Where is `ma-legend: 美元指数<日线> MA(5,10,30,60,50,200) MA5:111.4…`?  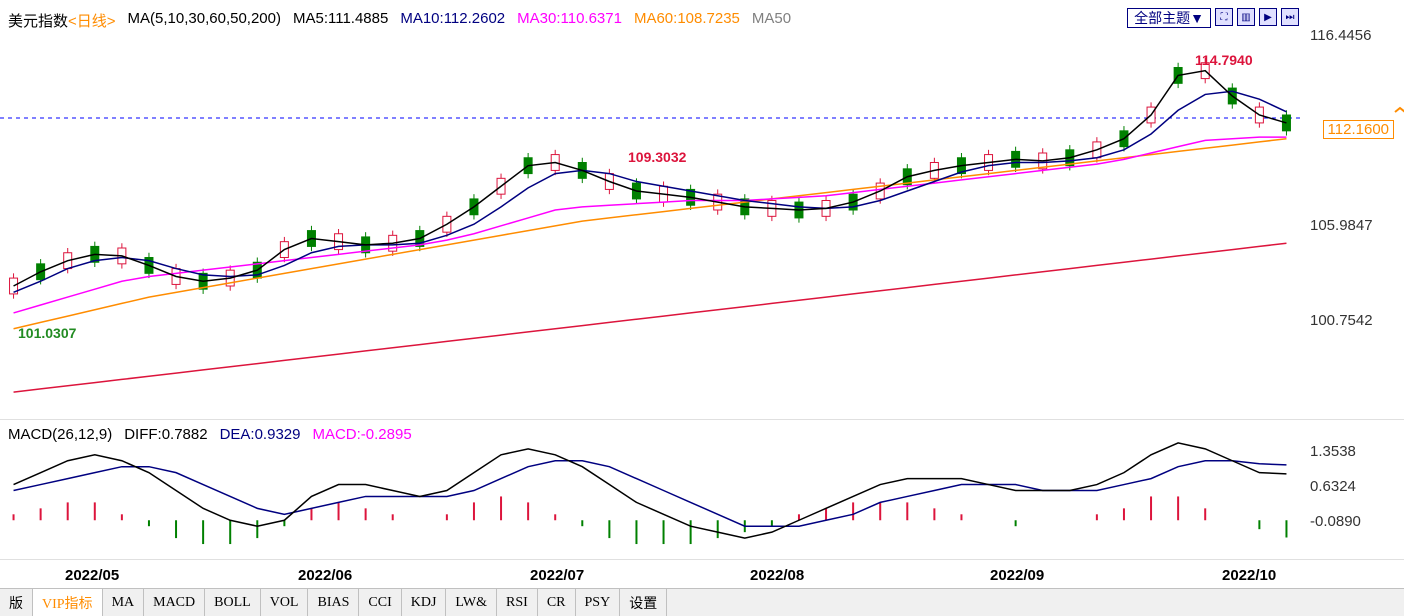 ma-legend: 美元指数<日线> MA(5,10,30,60,50,200) MA5:111.4… is located at coordinates (400, 20).